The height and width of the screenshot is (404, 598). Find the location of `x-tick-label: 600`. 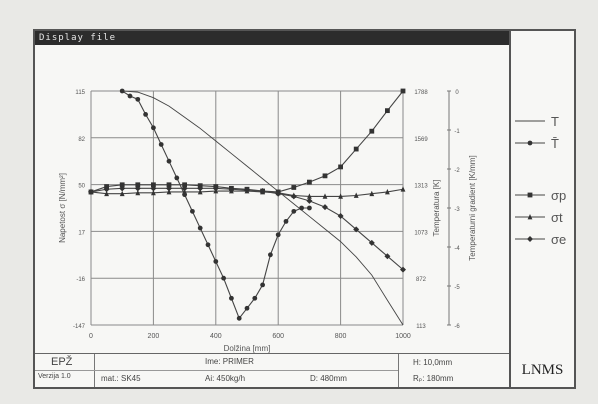

x-tick-label: 600 is located at coordinates (278, 336).